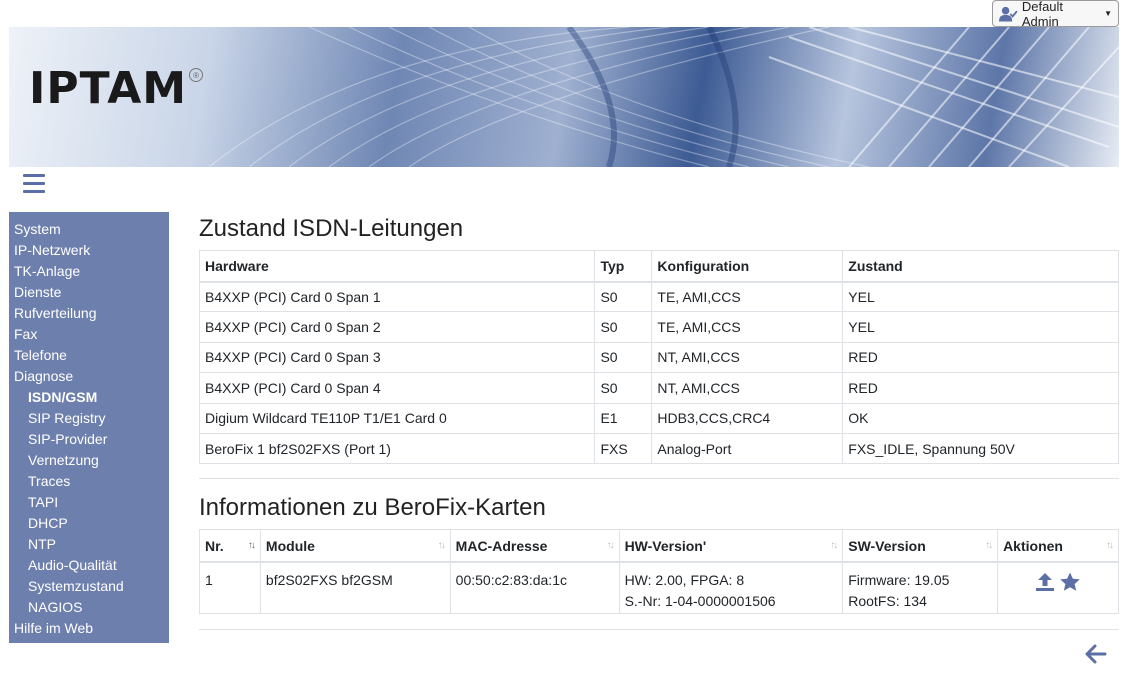  Describe the element at coordinates (980, 448) in the screenshot. I see `cell-zustand: FXS_IDLE, Spannung 50V` at that location.